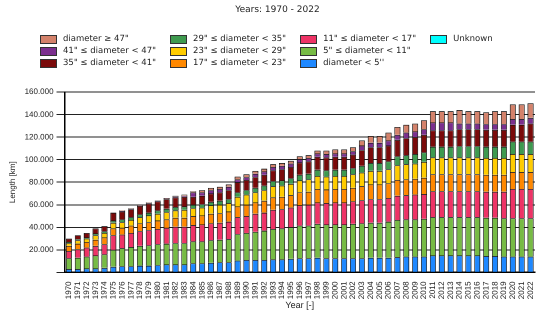  What do you see at coordinates (473, 39) in the screenshot?
I see `legend-label: Unknown` at bounding box center [473, 39].